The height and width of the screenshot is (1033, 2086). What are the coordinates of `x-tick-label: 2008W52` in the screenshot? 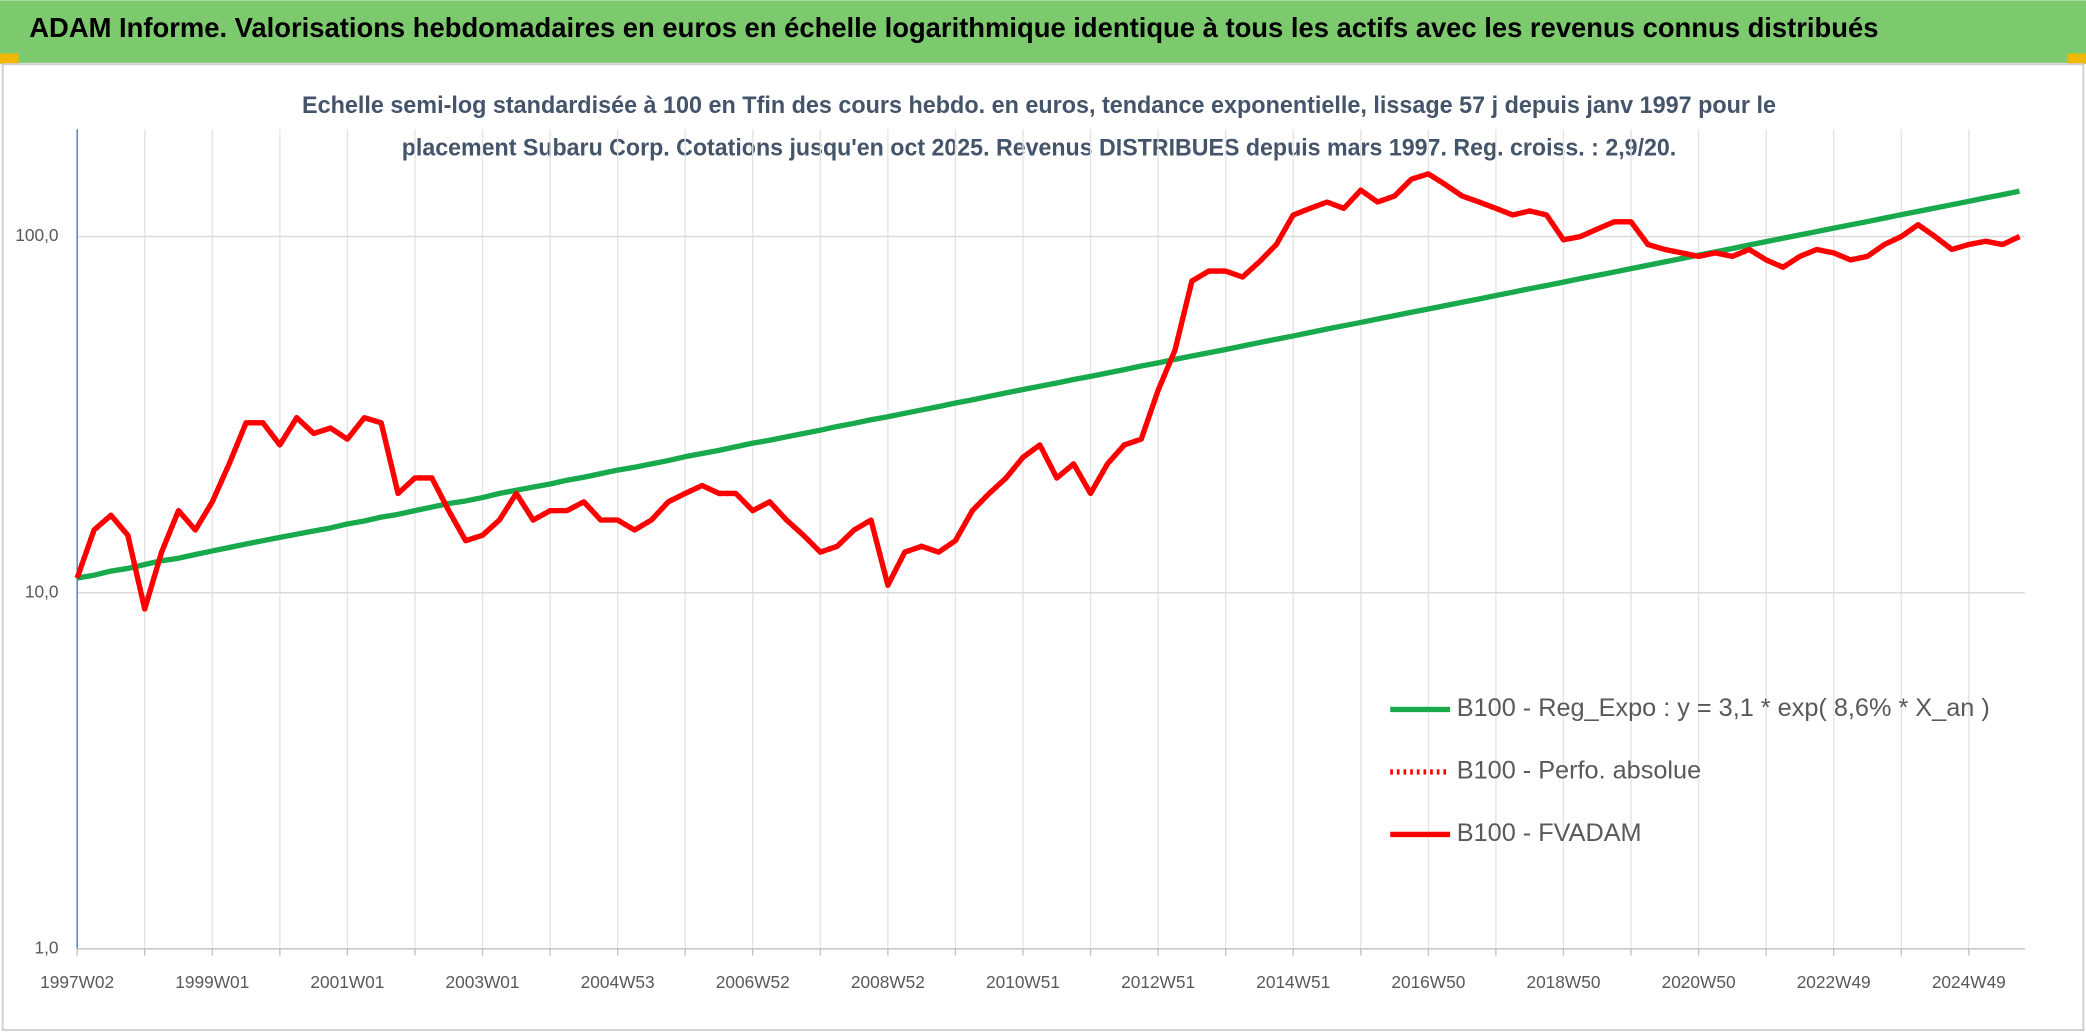 It's located at (888, 982).